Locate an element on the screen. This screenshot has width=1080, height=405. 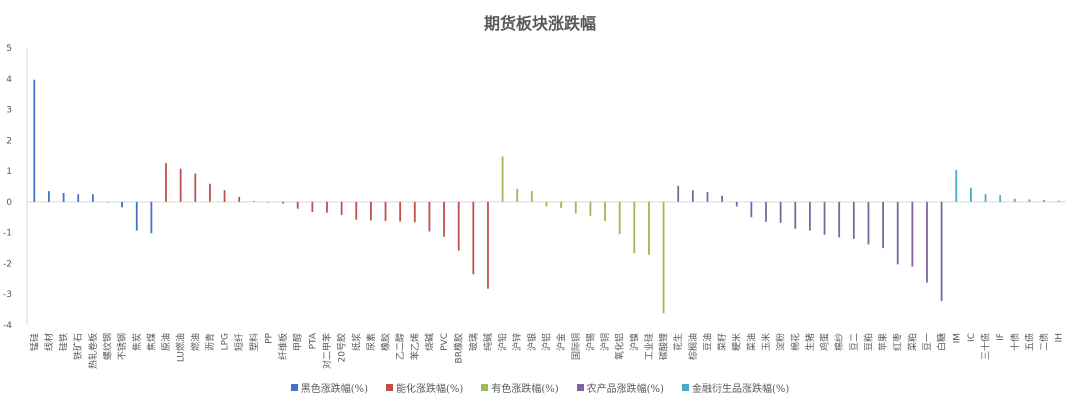
x-tick-label: IC is located at coordinates (972, 337).